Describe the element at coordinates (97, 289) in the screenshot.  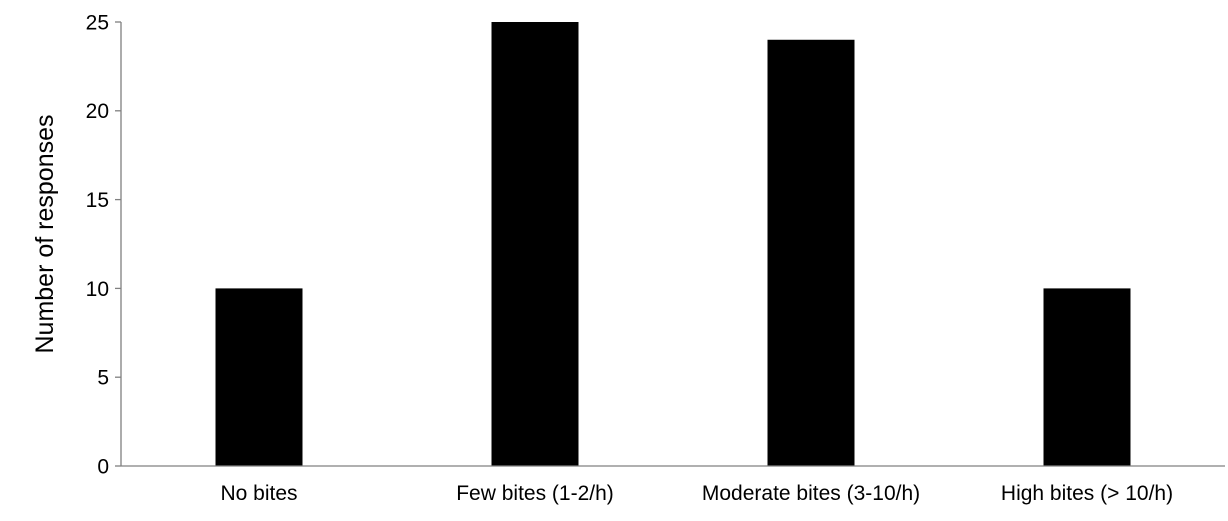
I see `y-tick-label: 10` at that location.